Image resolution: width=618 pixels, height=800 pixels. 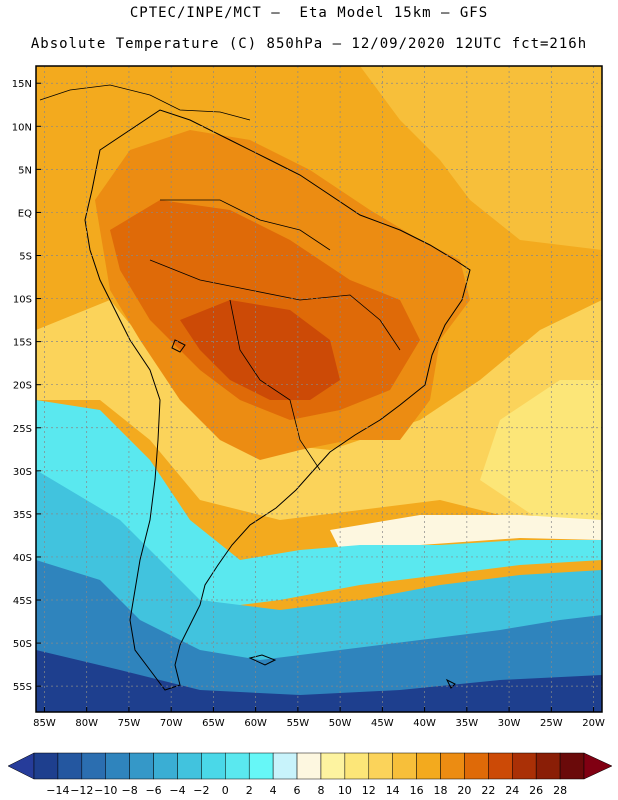 What do you see at coordinates (541, 450) in the screenshot?
I see `field-pale-yellow-south-atlantic` at bounding box center [541, 450].